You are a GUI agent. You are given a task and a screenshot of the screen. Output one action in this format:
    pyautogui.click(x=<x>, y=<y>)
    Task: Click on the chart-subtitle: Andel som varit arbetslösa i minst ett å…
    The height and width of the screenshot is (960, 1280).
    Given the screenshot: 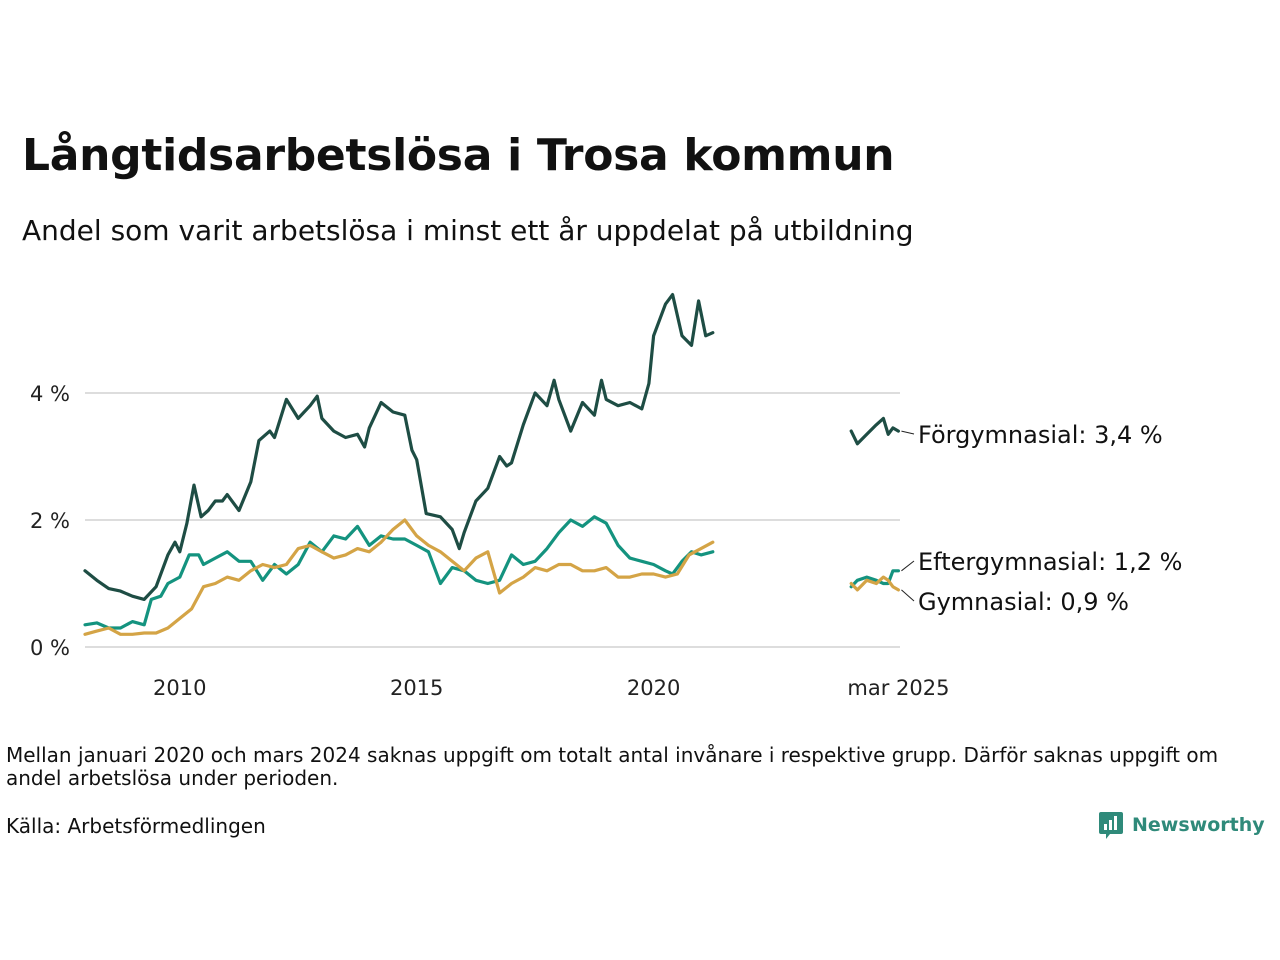 What is the action you would take?
    pyautogui.click(x=468, y=230)
    